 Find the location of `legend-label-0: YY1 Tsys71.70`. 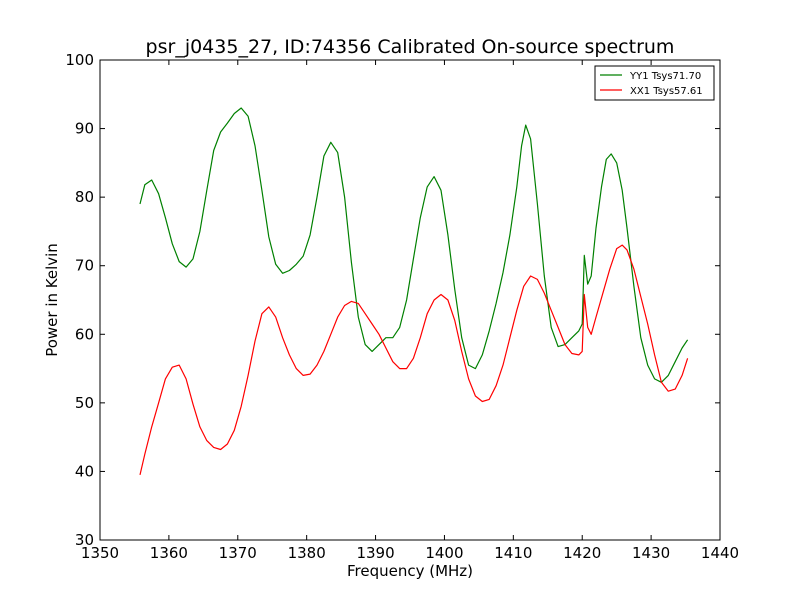

legend-label-0: YY1 Tsys71.70 is located at coordinates (665, 76).